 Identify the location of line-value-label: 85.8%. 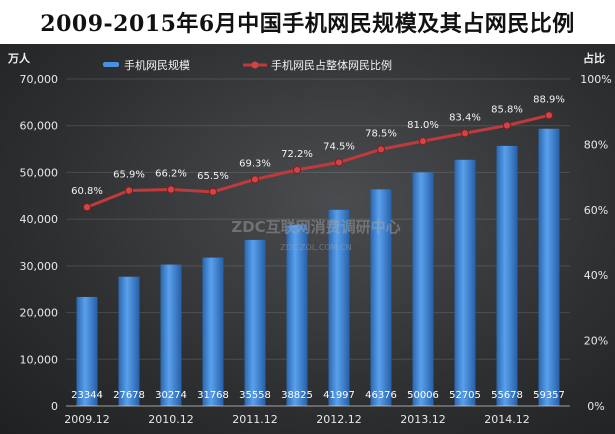
(507, 109).